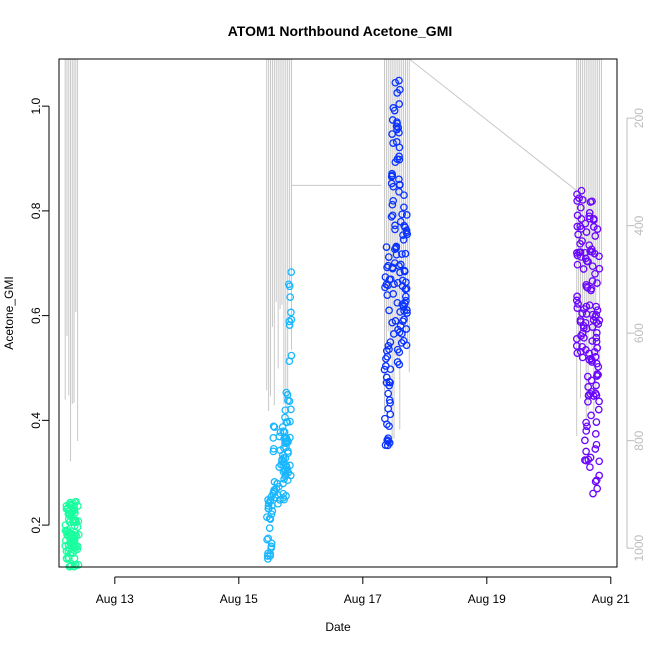 The width and height of the screenshot is (650, 650). I want to click on y2-tick-label: 800, so click(639, 440).